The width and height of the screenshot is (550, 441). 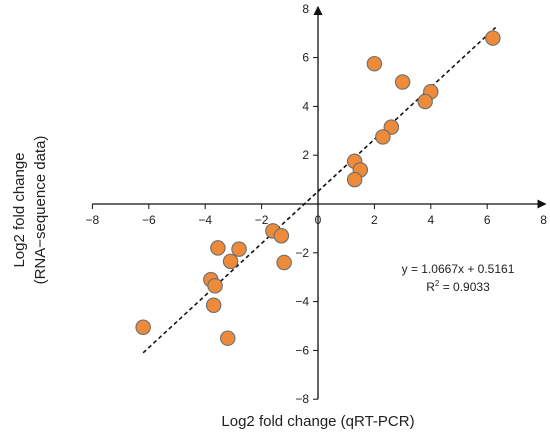 What do you see at coordinates (318, 220) in the screenshot?
I see `x-tick-label: 0` at bounding box center [318, 220].